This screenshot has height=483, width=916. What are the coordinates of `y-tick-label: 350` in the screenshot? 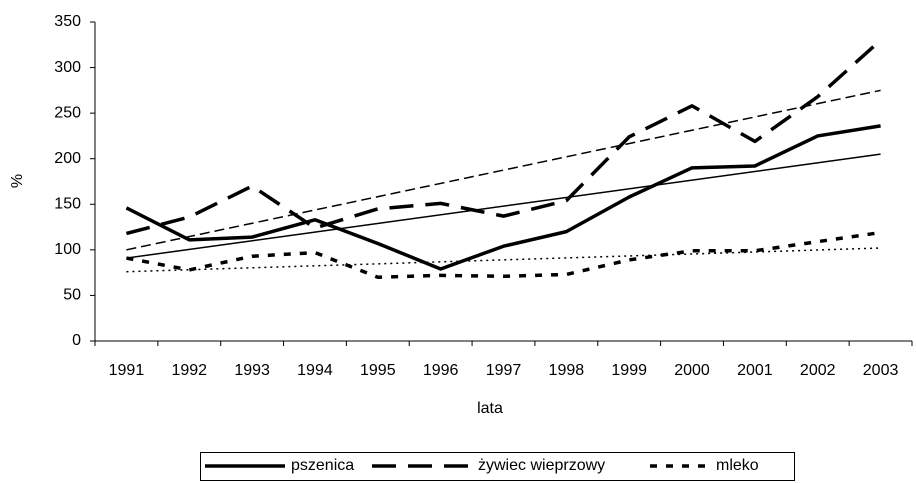 It's located at (67, 21).